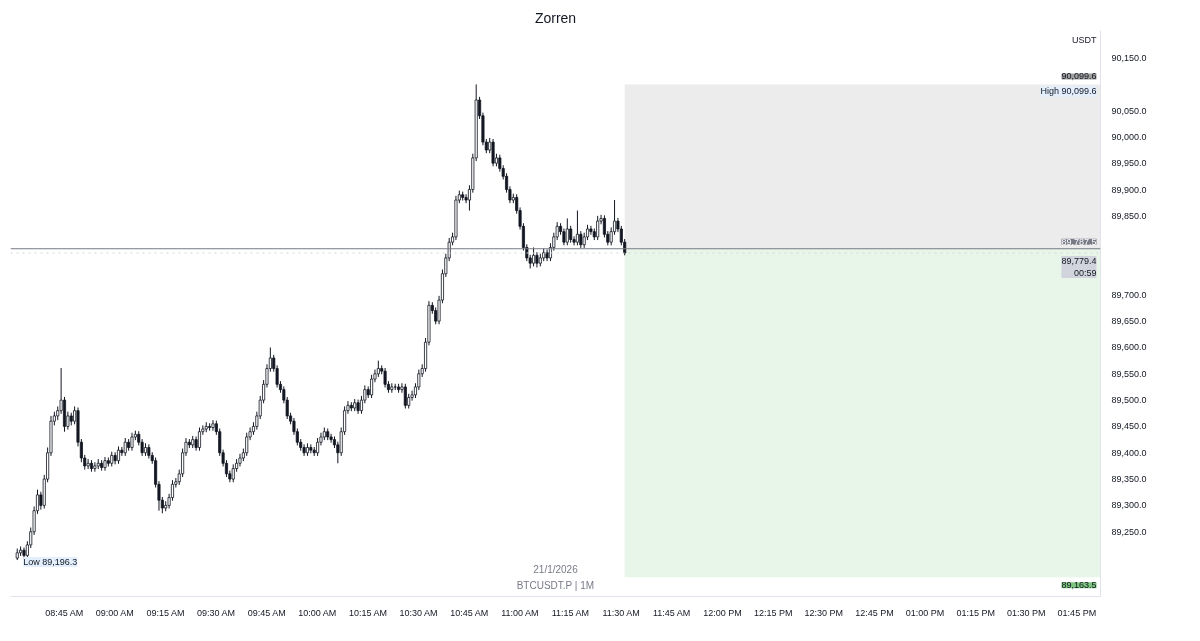 This screenshot has width=1200, height=641. What do you see at coordinates (555, 17) in the screenshot?
I see `chart-title: Zorren` at bounding box center [555, 17].